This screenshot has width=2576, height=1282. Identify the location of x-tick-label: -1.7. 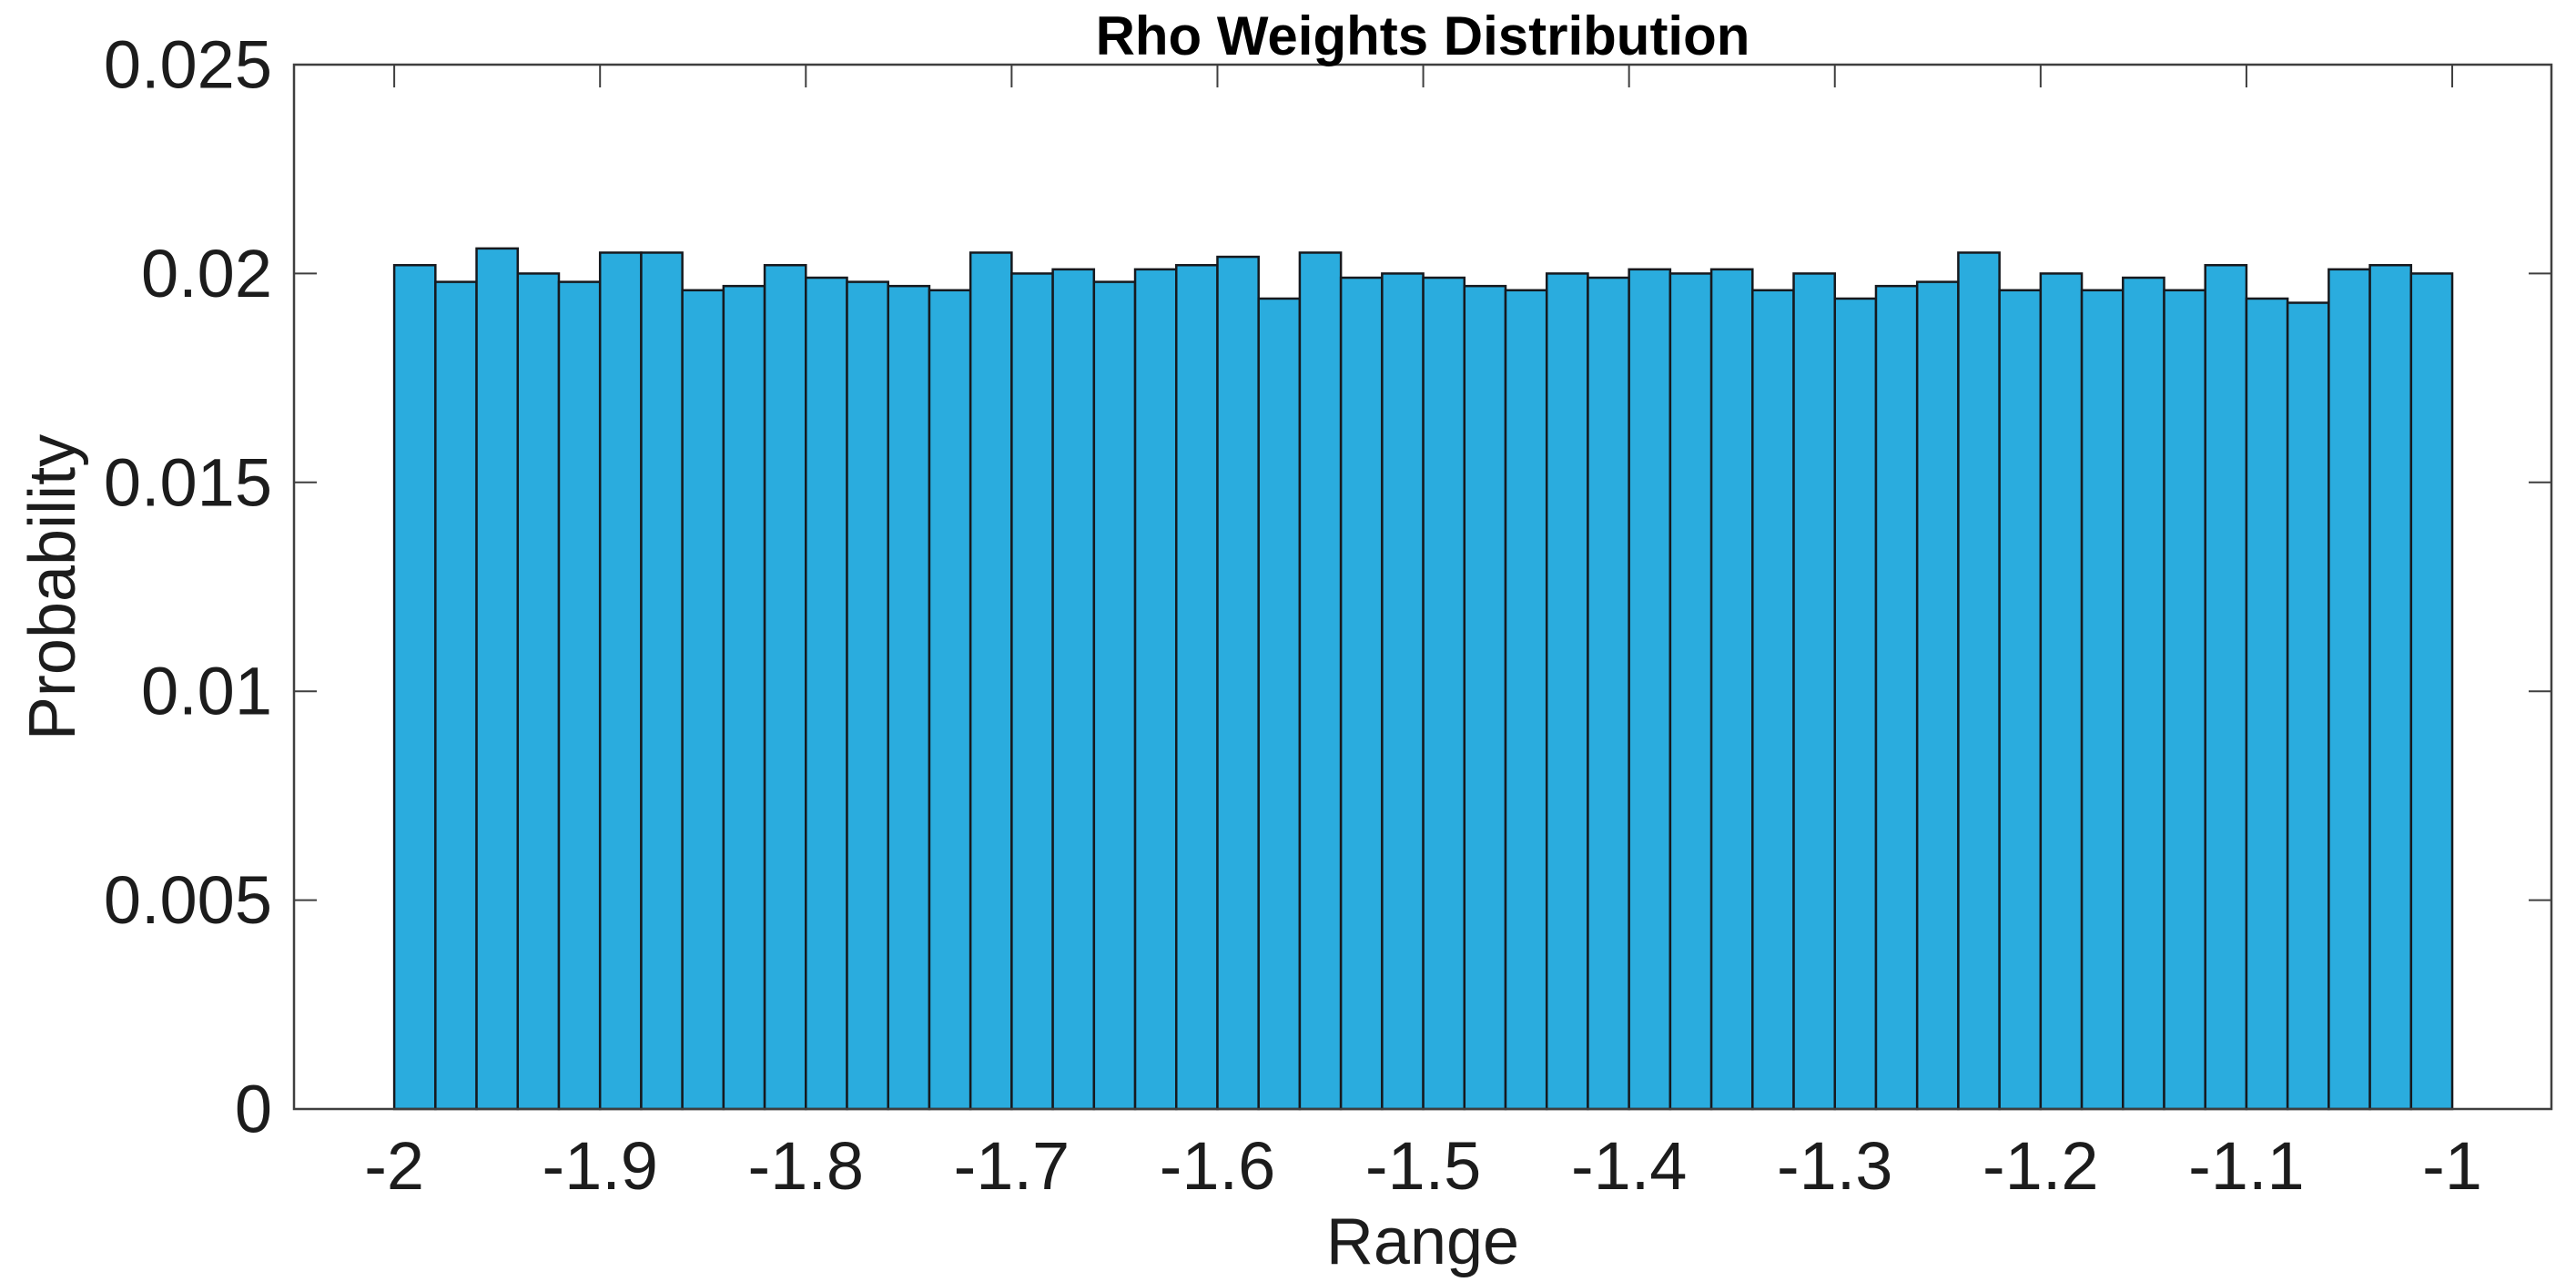
(1012, 1166).